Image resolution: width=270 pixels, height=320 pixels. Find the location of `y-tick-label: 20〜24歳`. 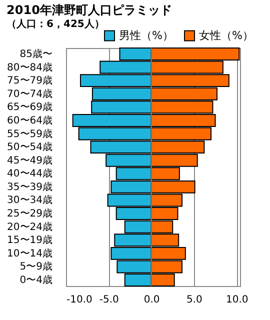

y-tick-label: 20〜24歳 is located at coordinates (29, 226).